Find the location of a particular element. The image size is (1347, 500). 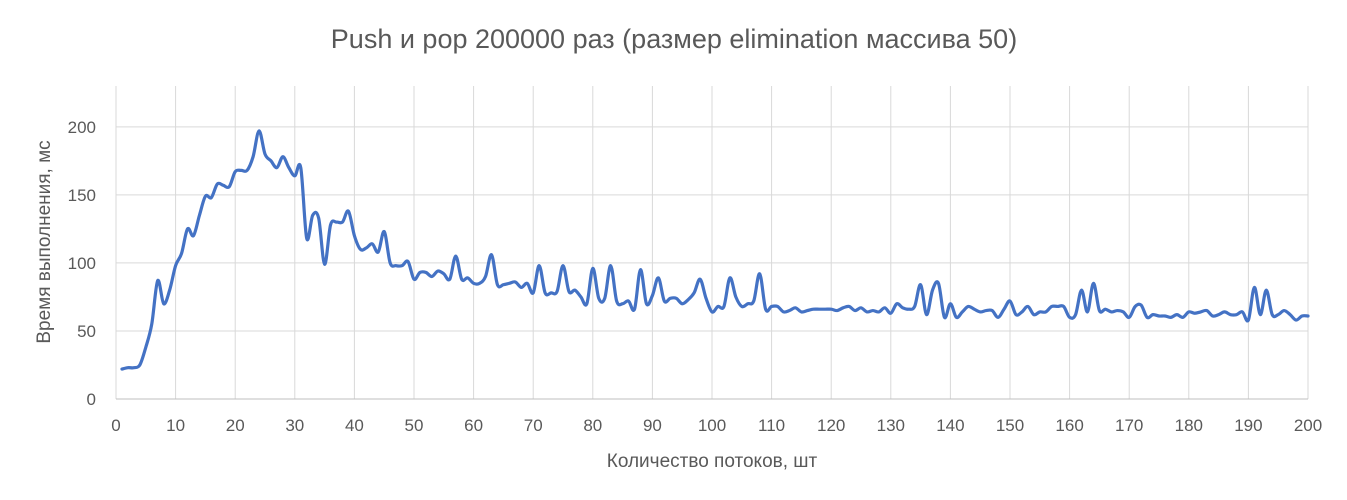

x-tick-label: 130 is located at coordinates (891, 425).